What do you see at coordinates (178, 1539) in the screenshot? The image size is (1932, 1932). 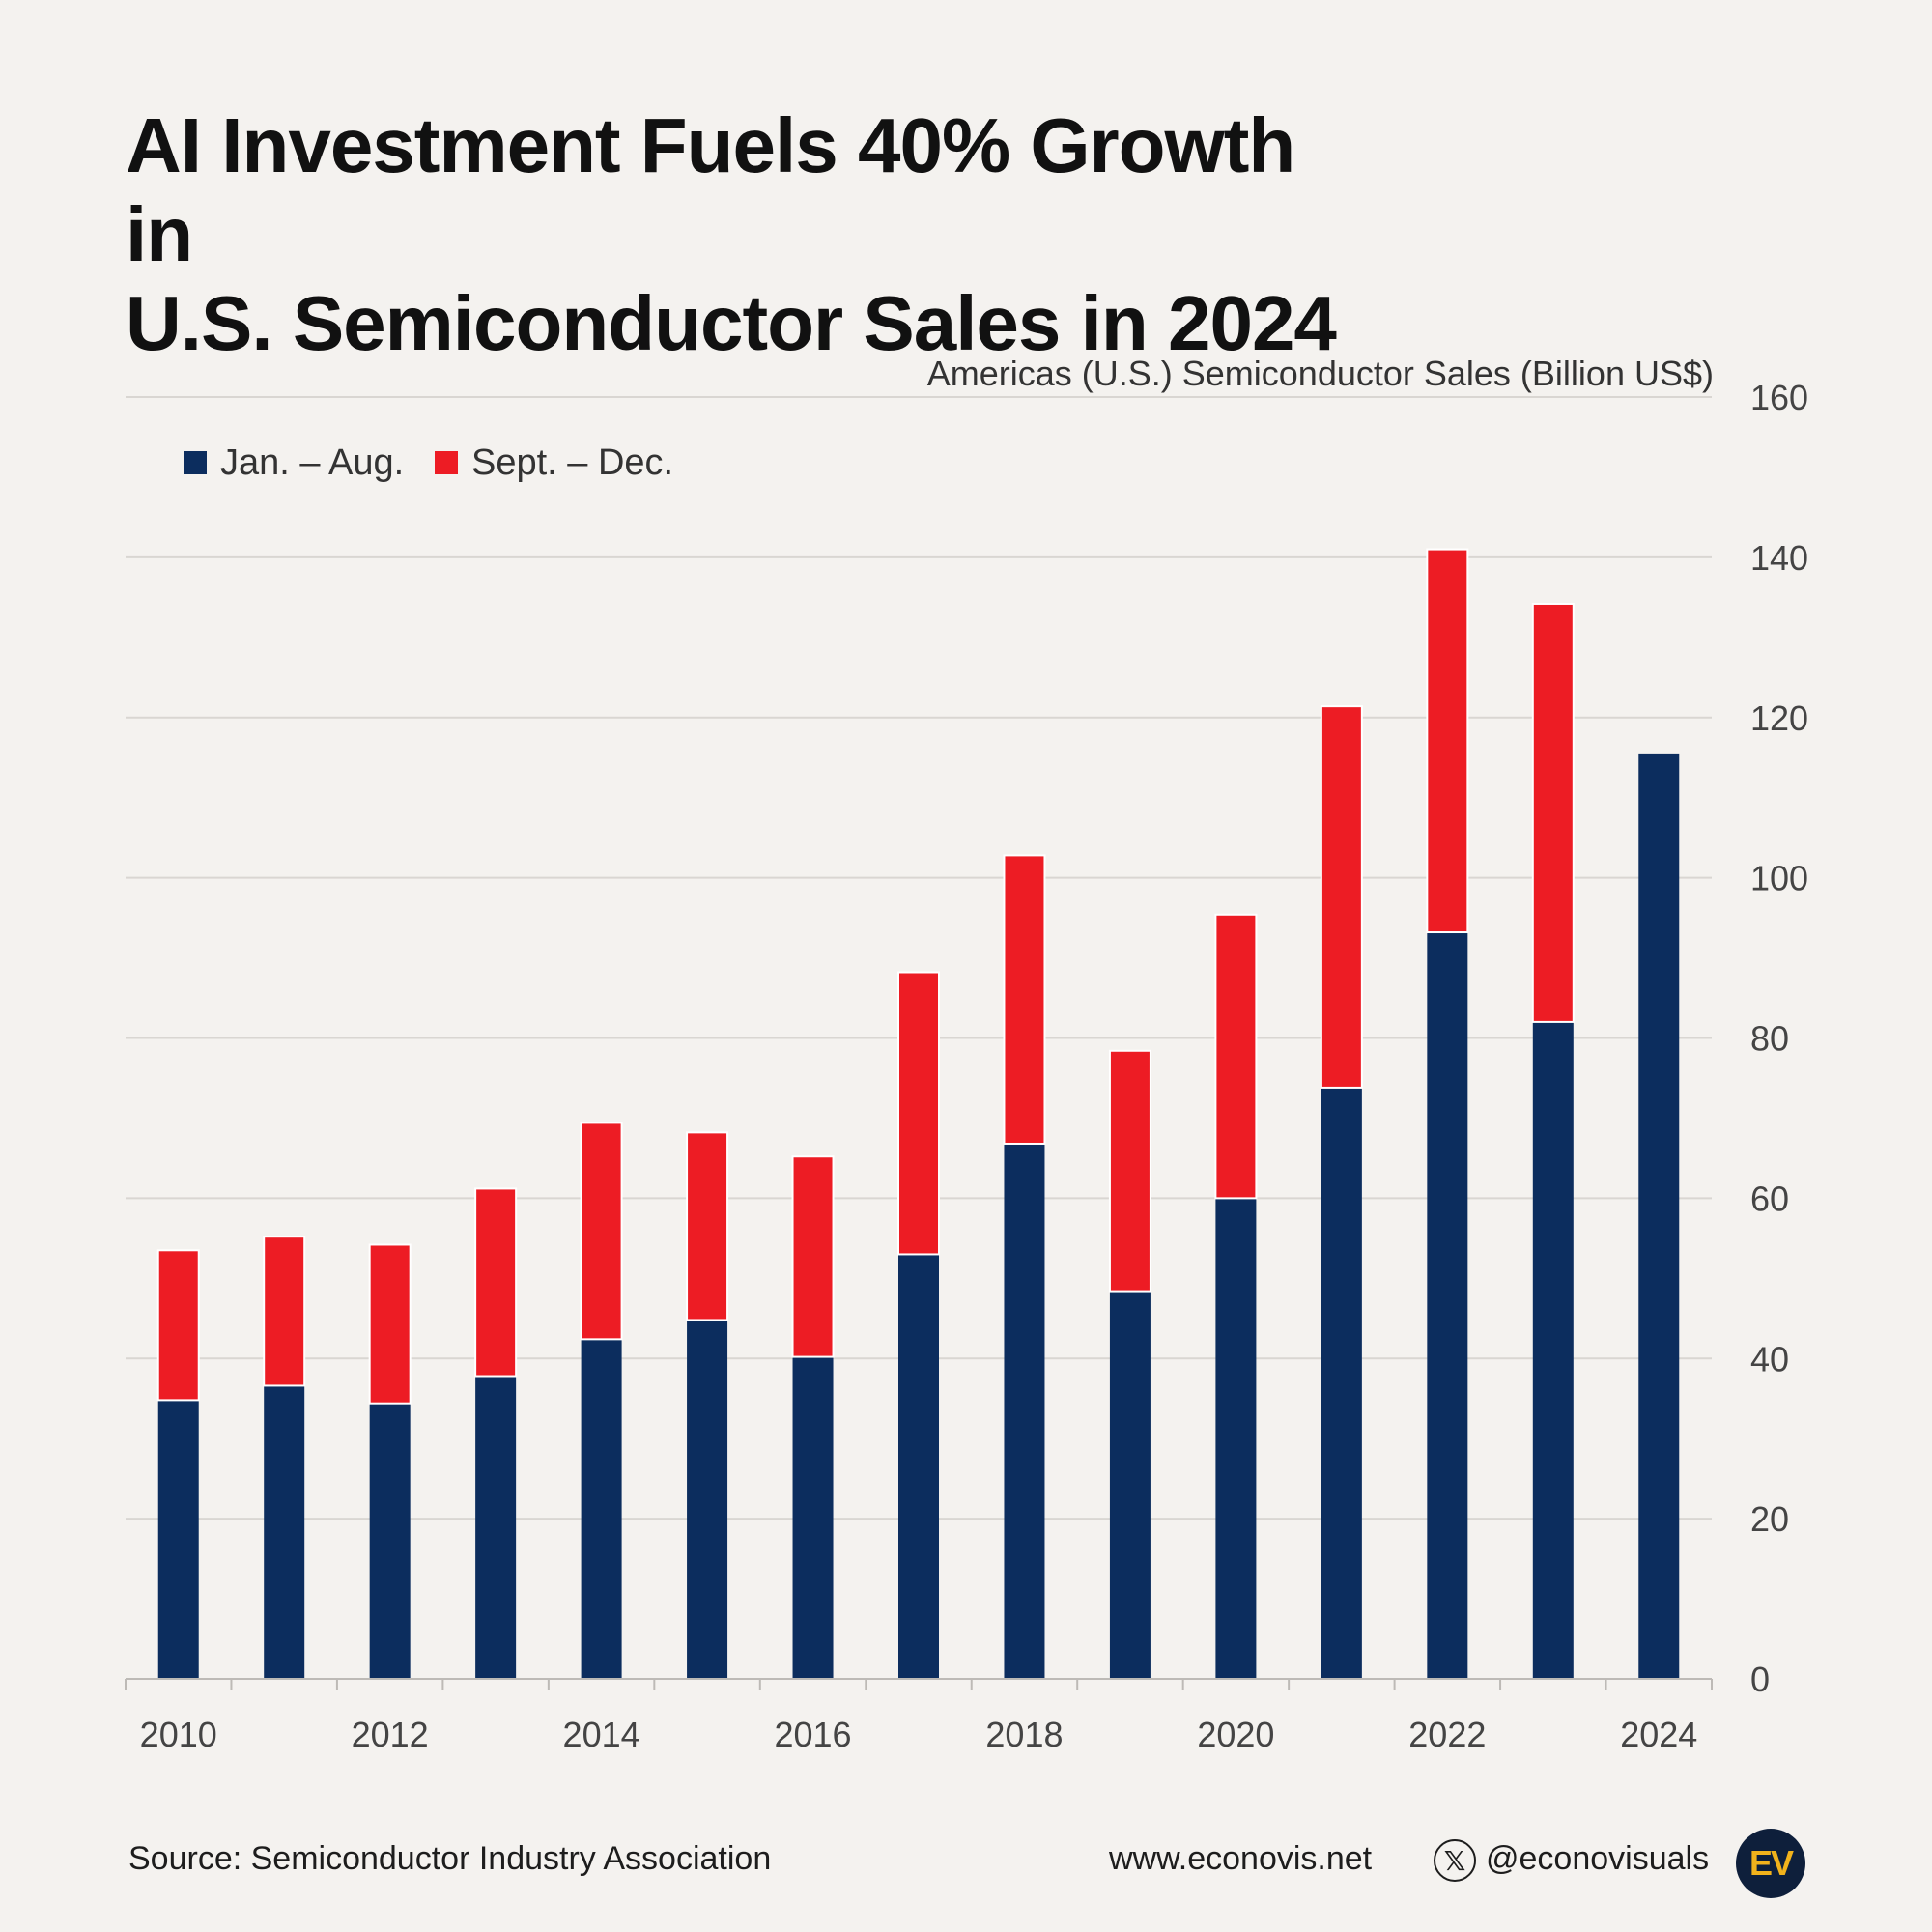 I see `bar-jan-aug-2010` at bounding box center [178, 1539].